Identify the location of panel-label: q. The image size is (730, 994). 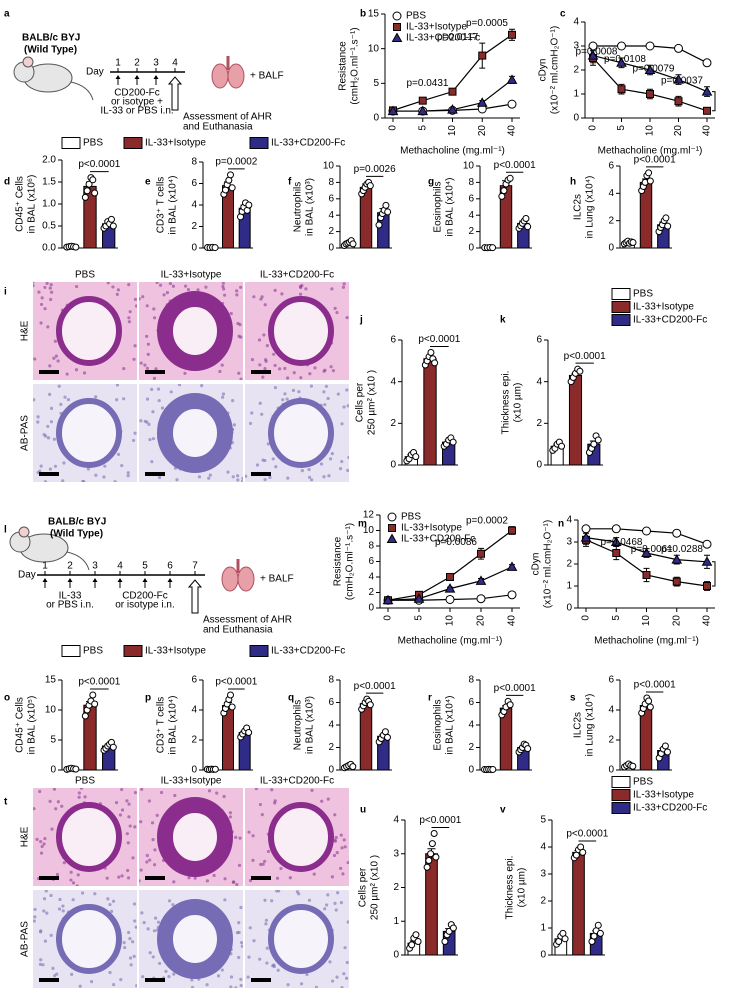
(291, 698).